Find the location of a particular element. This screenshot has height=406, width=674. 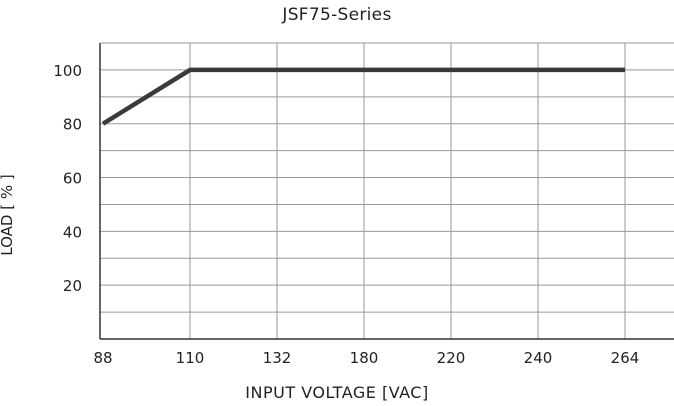

y-tick-label: 60 is located at coordinates (72, 179).